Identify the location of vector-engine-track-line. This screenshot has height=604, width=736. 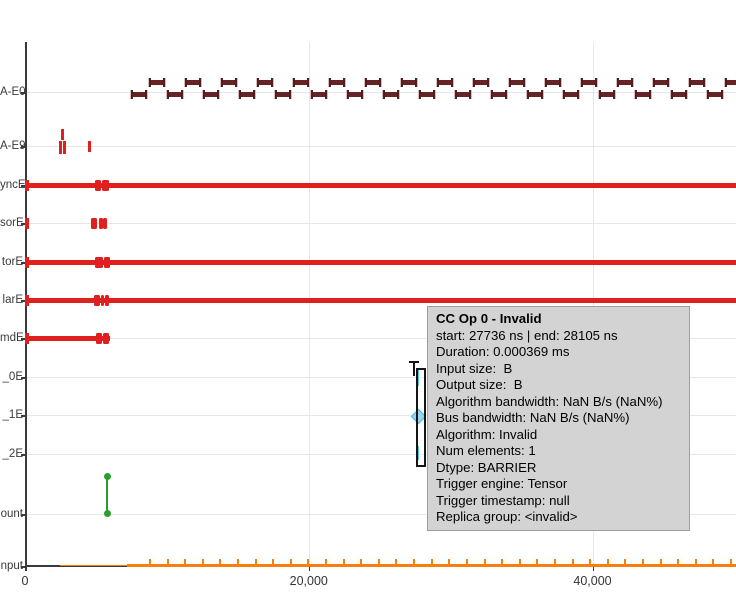
(380, 262).